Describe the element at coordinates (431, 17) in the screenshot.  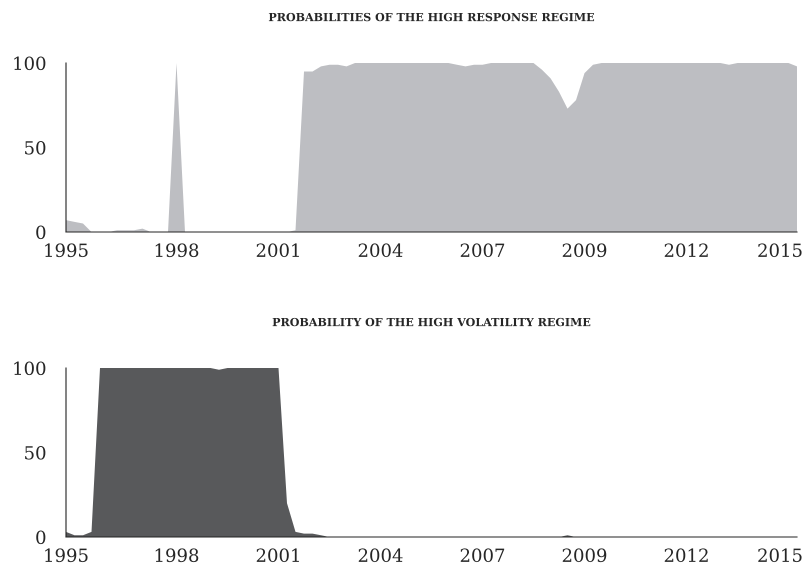
I see `chart-title: PROBABILITIES OF THE HIGH RESPONSE REGIME` at that location.